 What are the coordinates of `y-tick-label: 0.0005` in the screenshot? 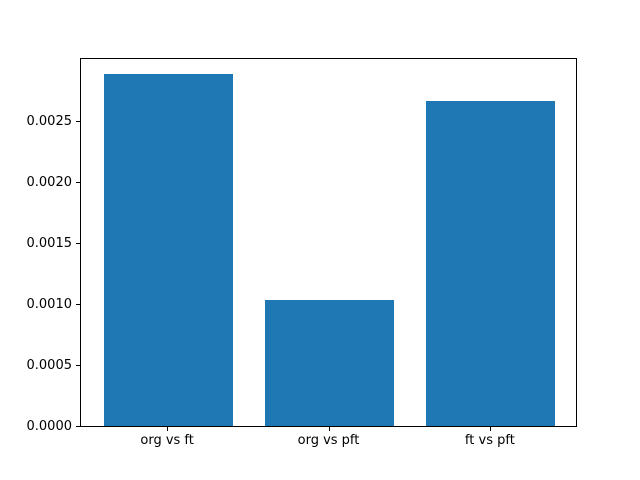 It's located at (49, 365).